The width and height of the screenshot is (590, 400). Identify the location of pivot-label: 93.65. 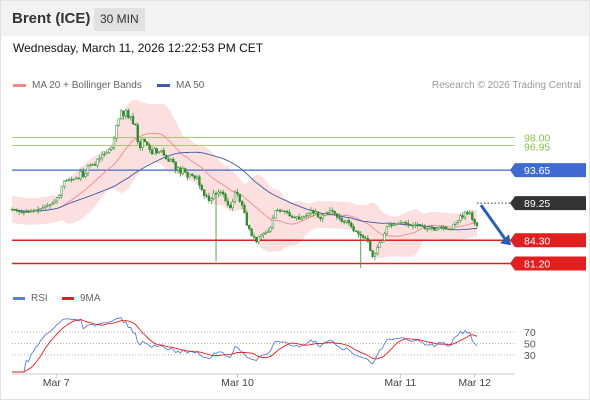
(537, 171).